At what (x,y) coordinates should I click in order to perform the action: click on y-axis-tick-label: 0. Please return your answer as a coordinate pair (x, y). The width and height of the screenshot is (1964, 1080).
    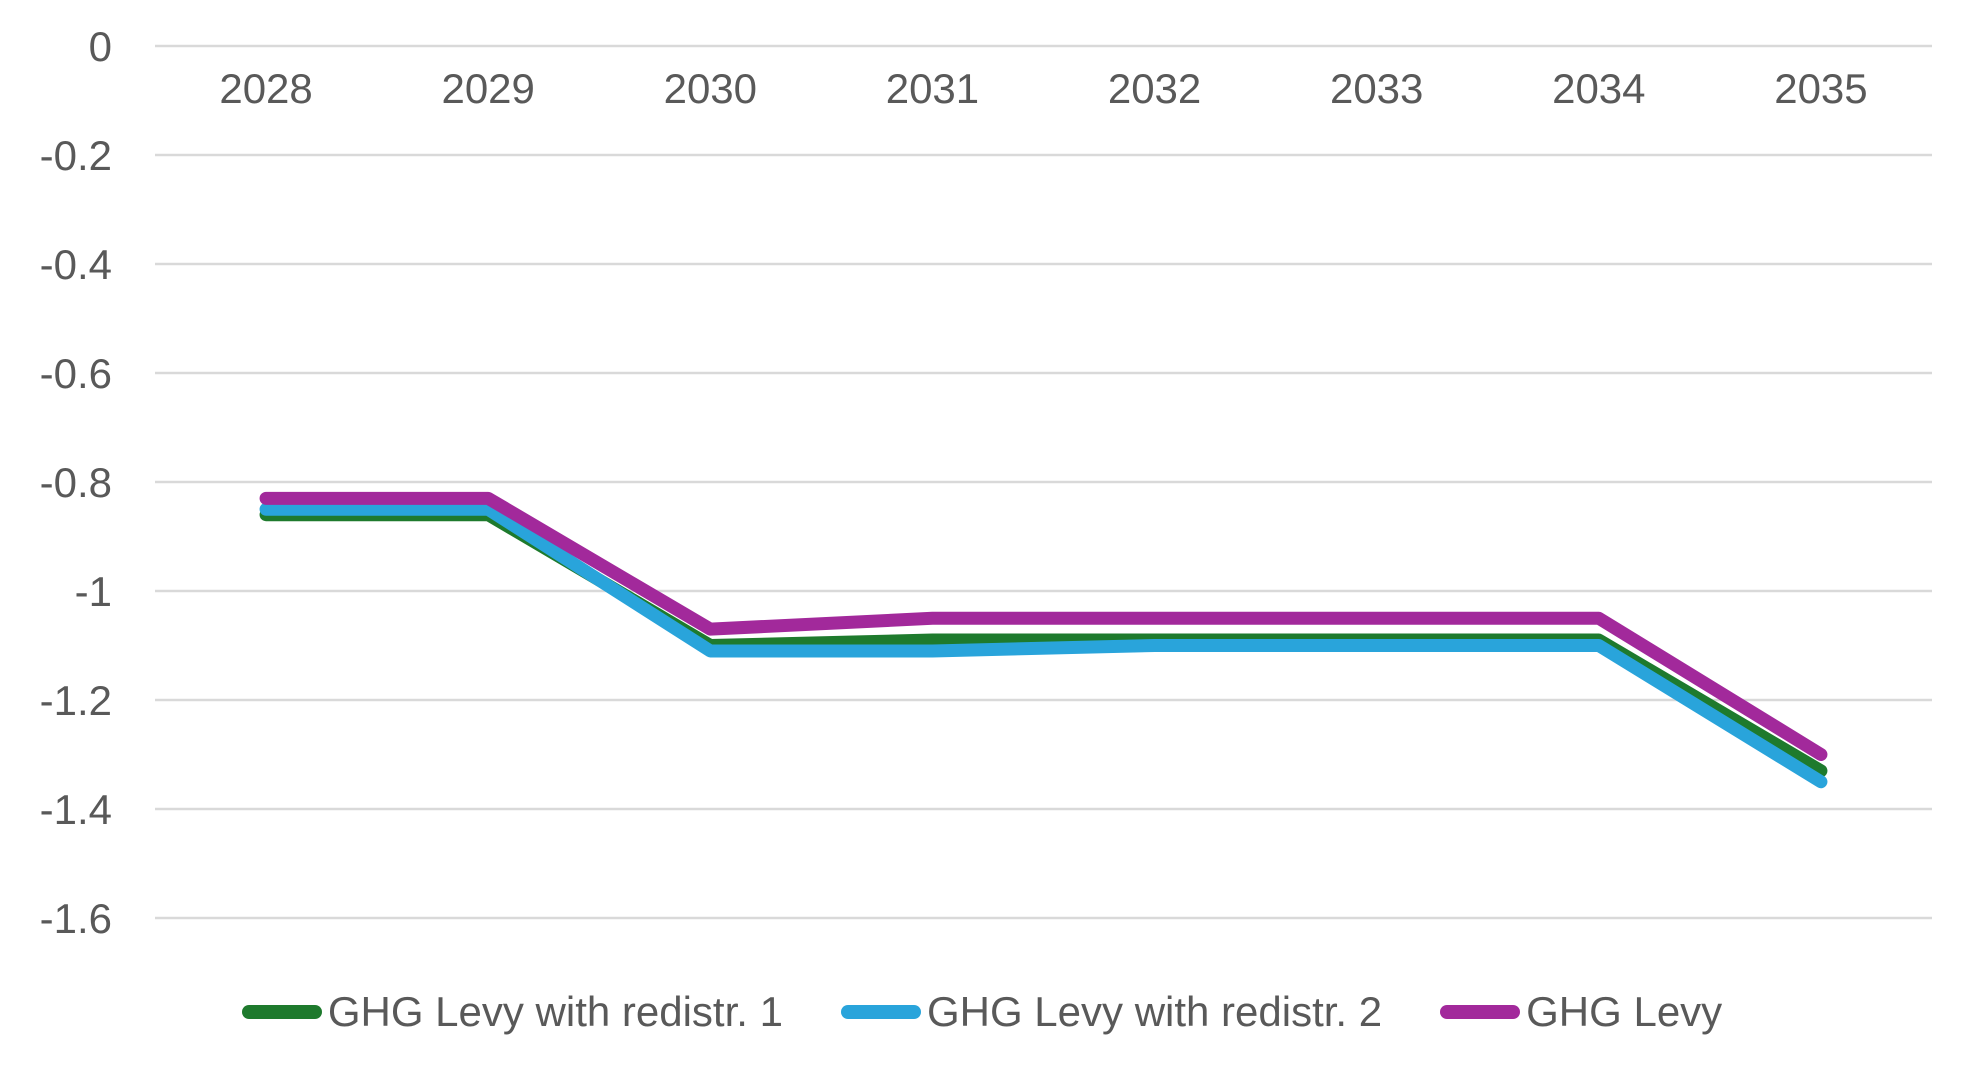
    Looking at the image, I should click on (100, 46).